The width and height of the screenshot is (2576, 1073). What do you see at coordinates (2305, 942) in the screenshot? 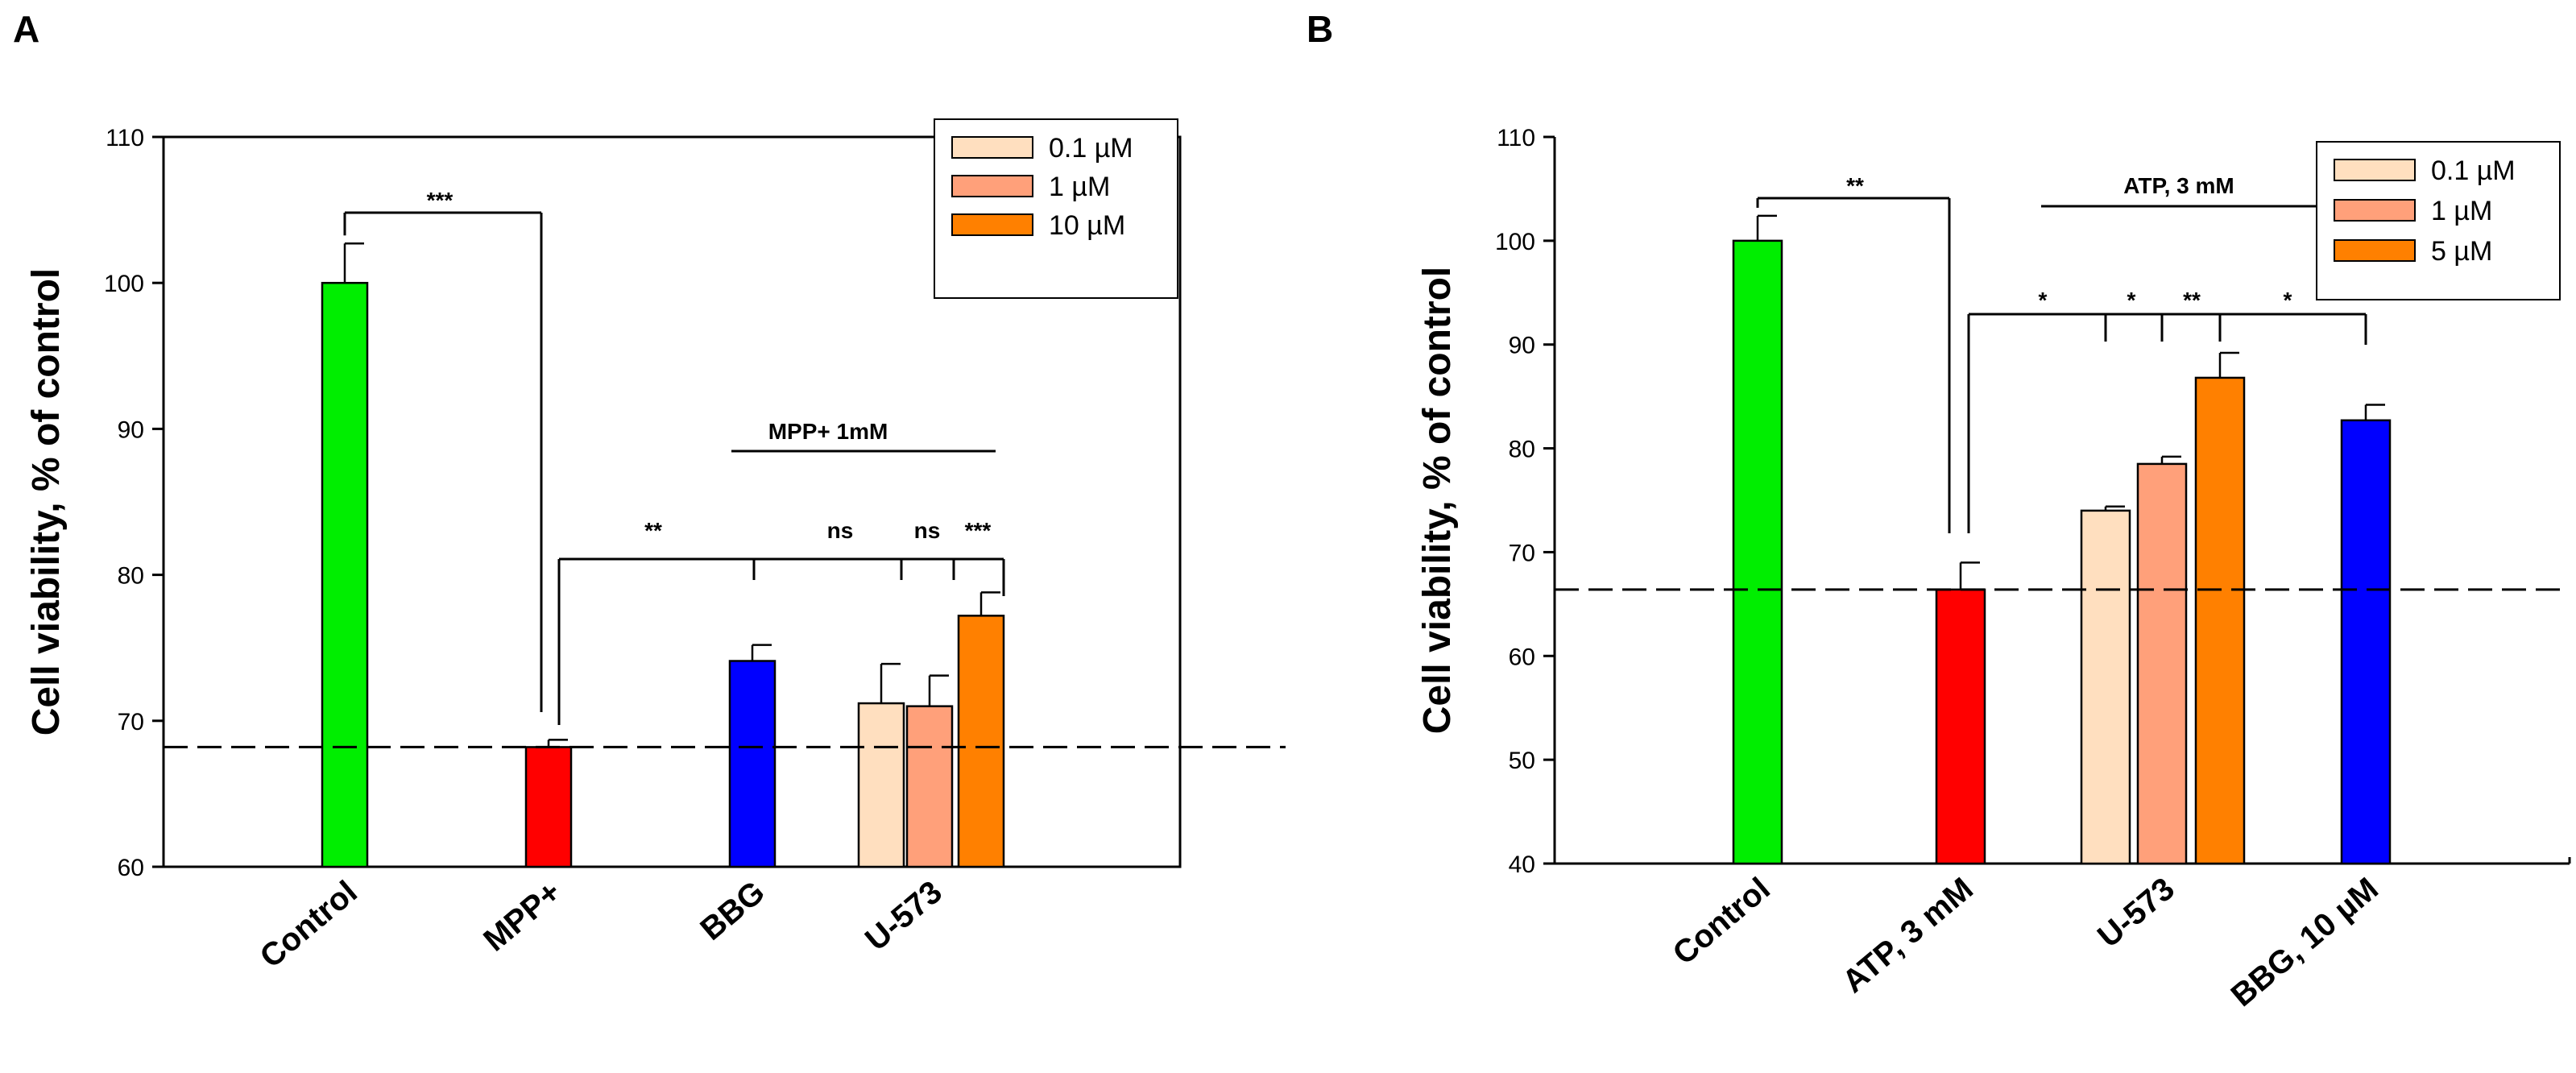
I see `x-category-label: BBG, 10 µM` at bounding box center [2305, 942].